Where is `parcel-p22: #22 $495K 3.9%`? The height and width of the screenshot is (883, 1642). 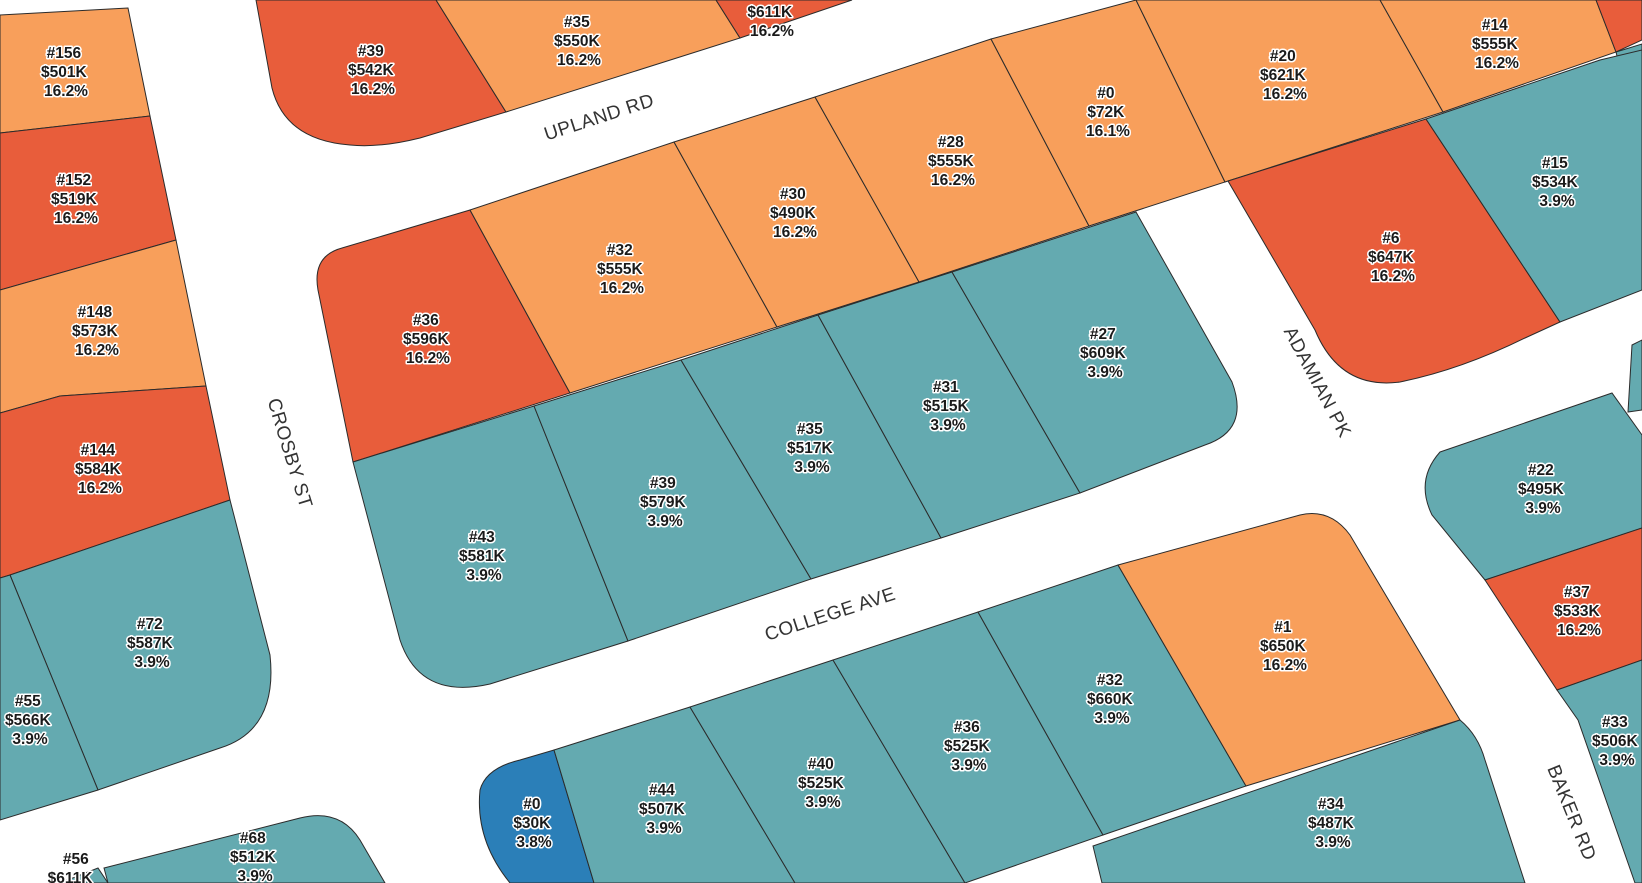
parcel-p22: #22 $495K 3.9% is located at coordinates (1533, 486).